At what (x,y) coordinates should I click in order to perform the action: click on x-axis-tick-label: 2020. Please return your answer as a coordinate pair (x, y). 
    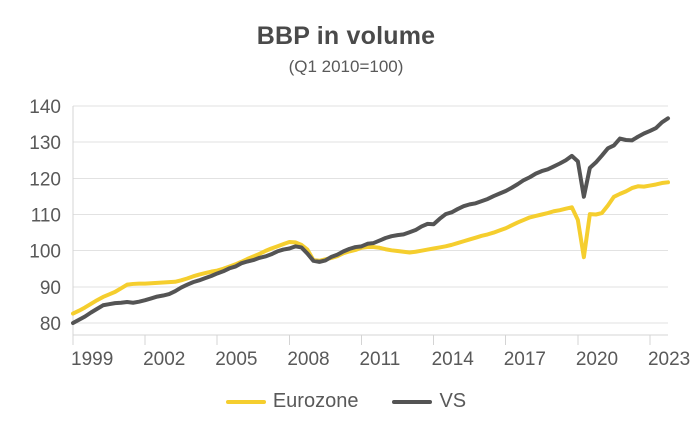
    Looking at the image, I should click on (597, 359).